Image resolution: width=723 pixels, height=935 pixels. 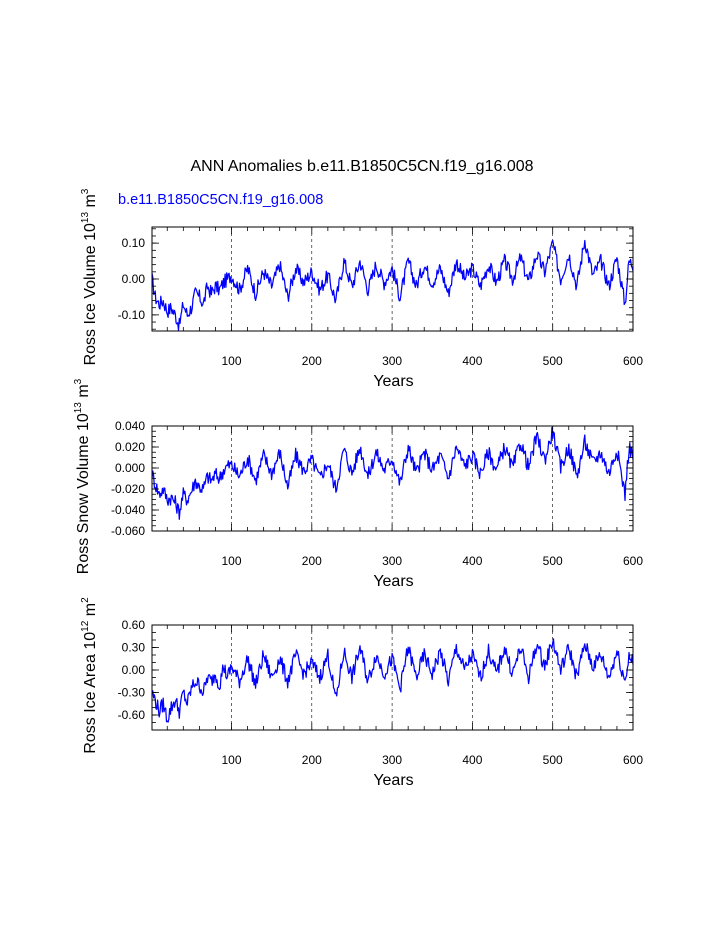 I want to click on y-tick-label: -0.020, so click(x=128, y=489).